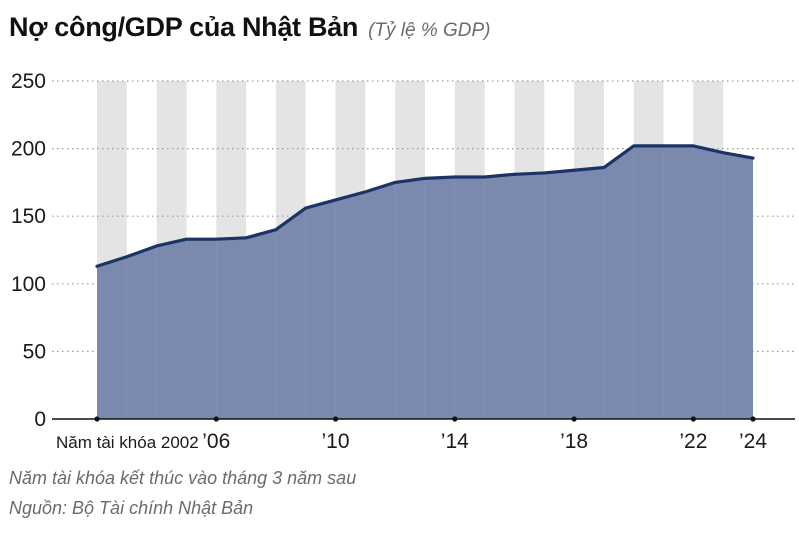 The width and height of the screenshot is (799, 533). What do you see at coordinates (423, 434) in the screenshot?
I see `x-axis: Năm tài khóa 2002’06 ’10 ’14 ’18 ’22 ’24` at bounding box center [423, 434].